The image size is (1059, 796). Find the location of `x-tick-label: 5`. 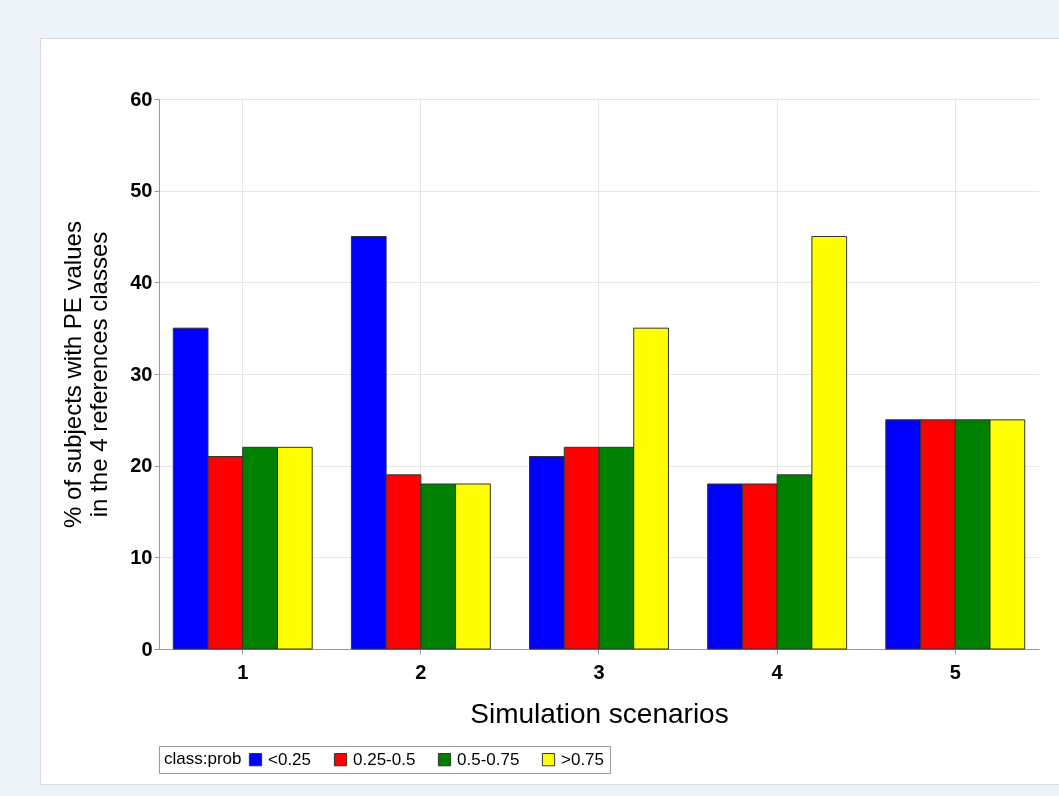

x-tick-label: 5 is located at coordinates (955, 671).